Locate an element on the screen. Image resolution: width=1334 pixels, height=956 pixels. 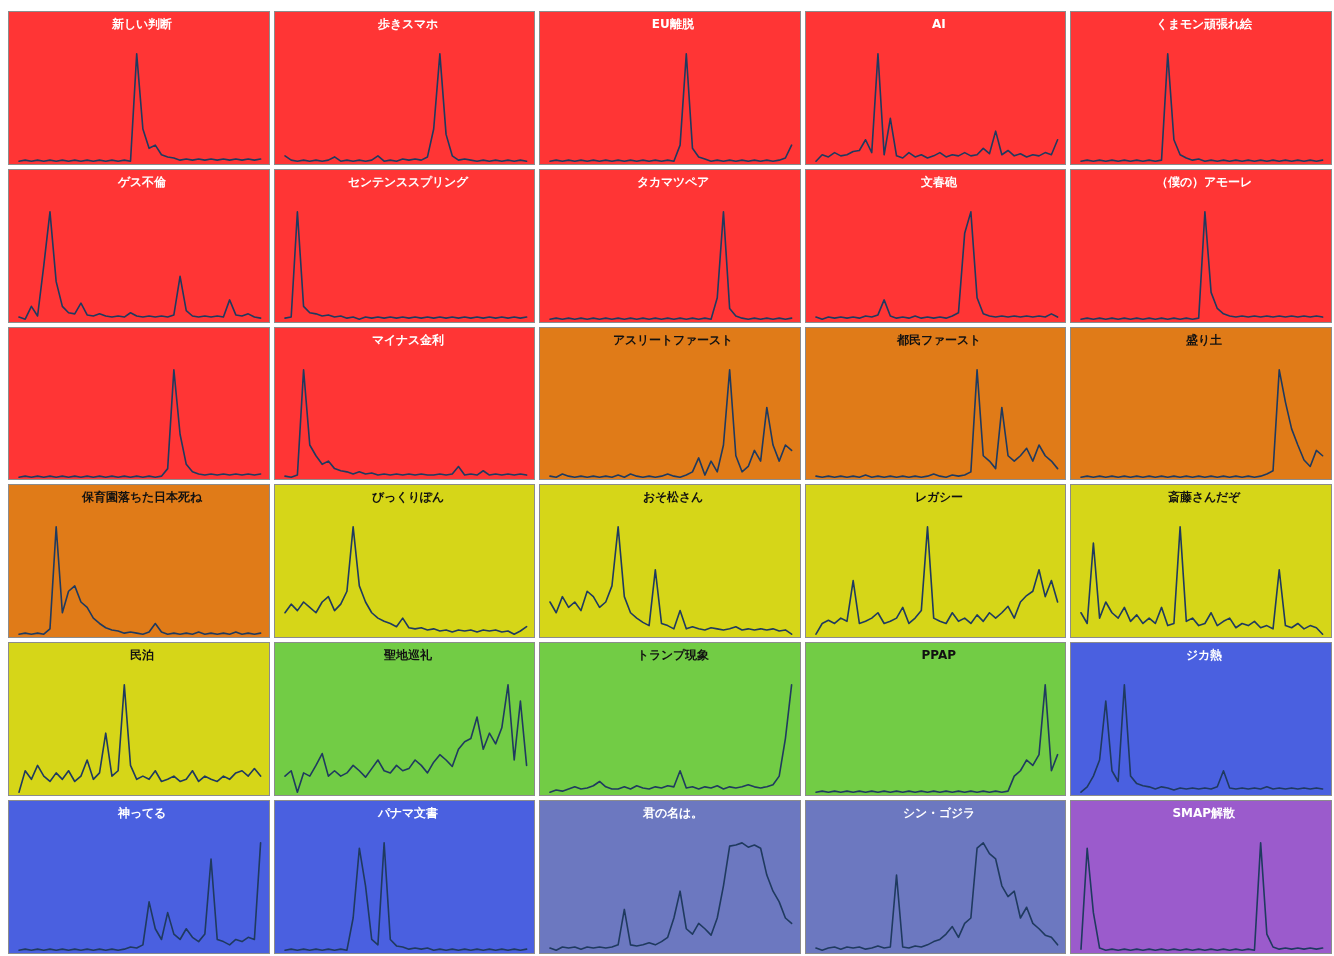
chart-title: アスリートファースト is located at coordinates (672, 339).